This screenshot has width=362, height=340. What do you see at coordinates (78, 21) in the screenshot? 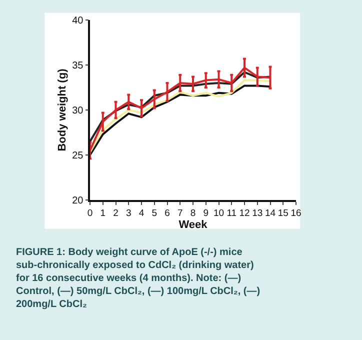
I see `y-tick-label: 40` at bounding box center [78, 21].